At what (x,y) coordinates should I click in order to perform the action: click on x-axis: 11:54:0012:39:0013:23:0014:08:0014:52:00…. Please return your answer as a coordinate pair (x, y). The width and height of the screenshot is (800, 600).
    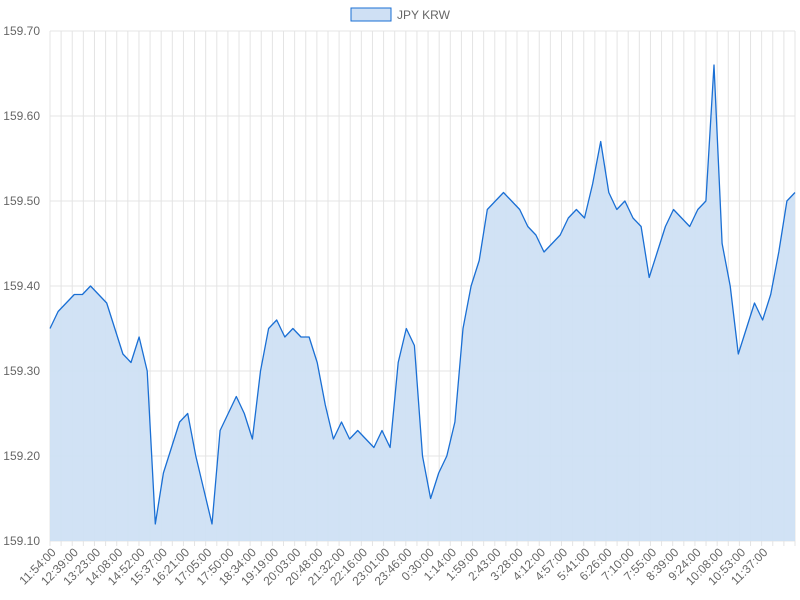
    Looking at the image, I should click on (393, 566).